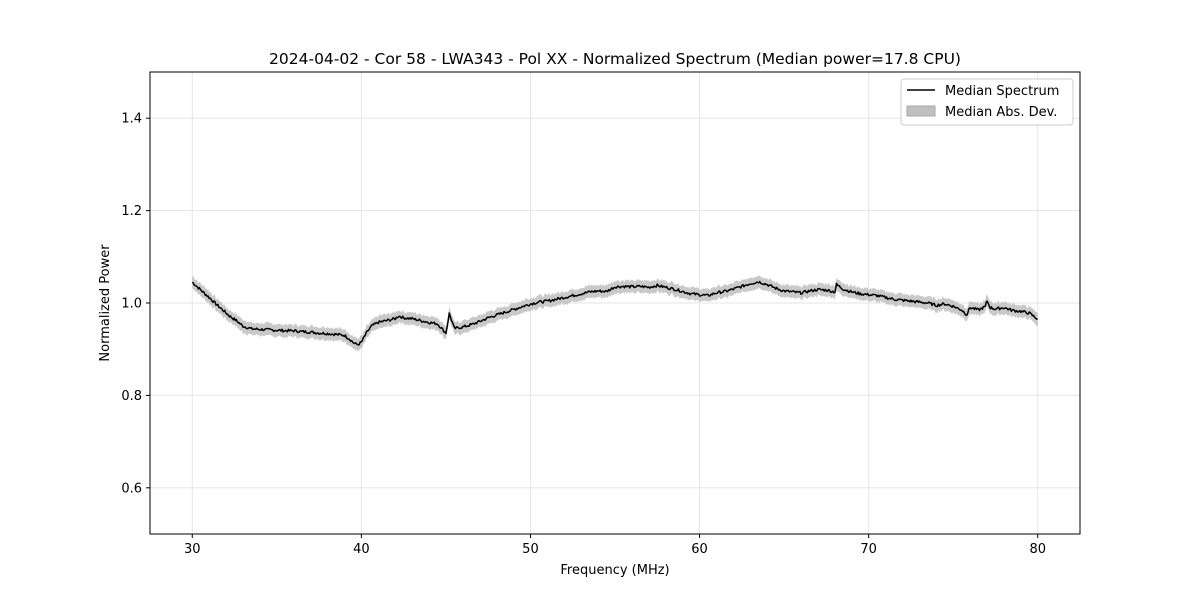  What do you see at coordinates (614, 570) in the screenshot?
I see `x-axis-label: Frequency (MHz)` at bounding box center [614, 570].